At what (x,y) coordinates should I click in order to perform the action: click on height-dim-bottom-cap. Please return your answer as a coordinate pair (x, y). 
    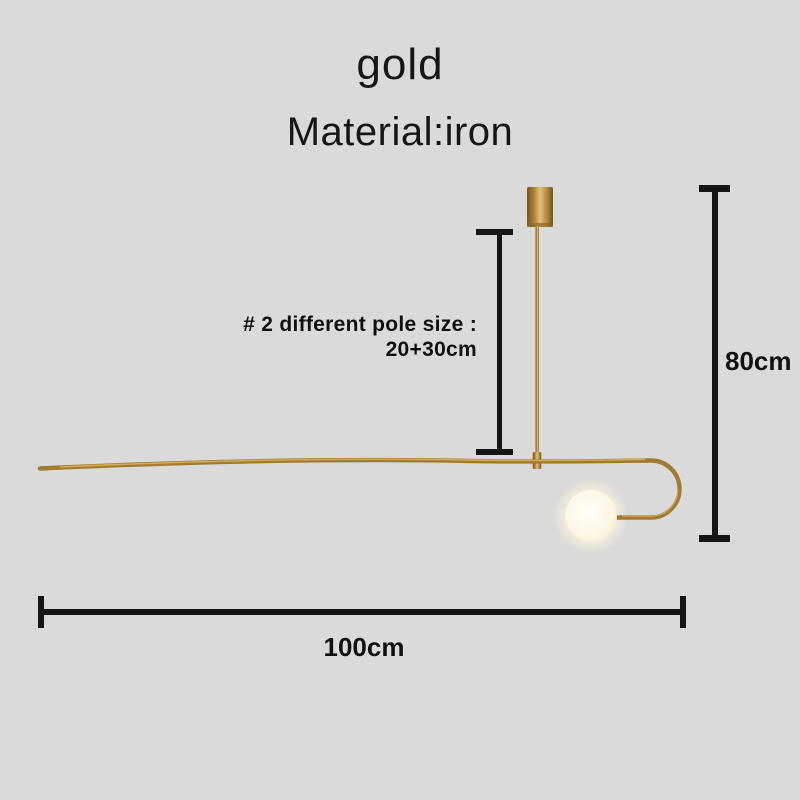
    Looking at the image, I should click on (714, 538).